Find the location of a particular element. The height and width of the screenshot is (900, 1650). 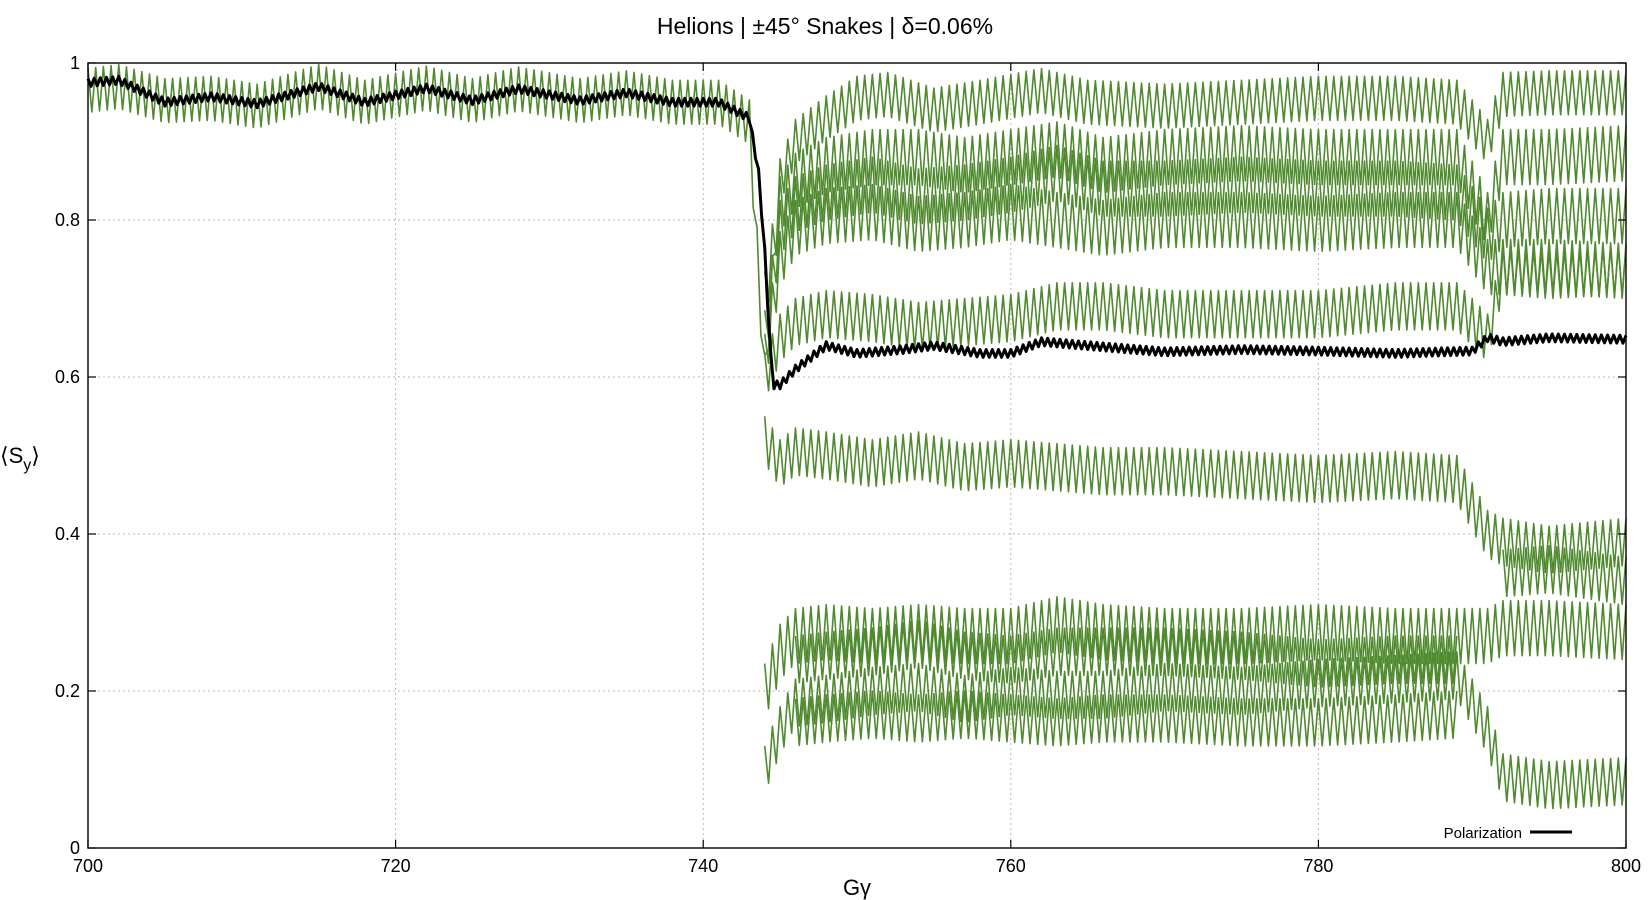

y-axis-label-close: ⟩ is located at coordinates (35, 455).